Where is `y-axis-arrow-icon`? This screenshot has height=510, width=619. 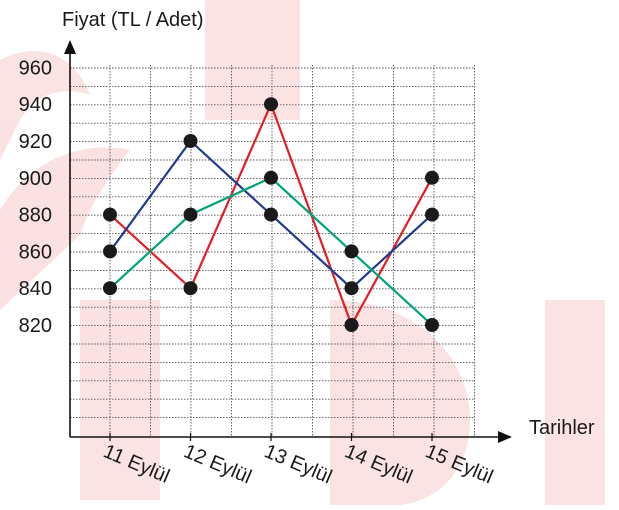 y-axis-arrow-icon is located at coordinates (70, 47).